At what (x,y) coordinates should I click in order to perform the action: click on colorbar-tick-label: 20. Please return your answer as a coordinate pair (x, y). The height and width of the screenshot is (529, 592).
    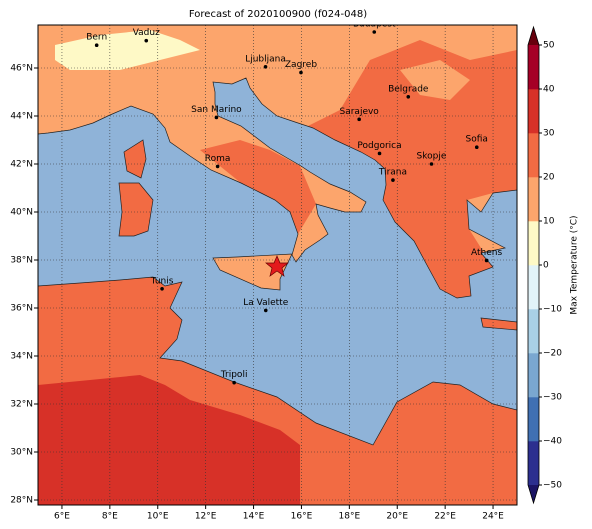
    Looking at the image, I should click on (549, 178).